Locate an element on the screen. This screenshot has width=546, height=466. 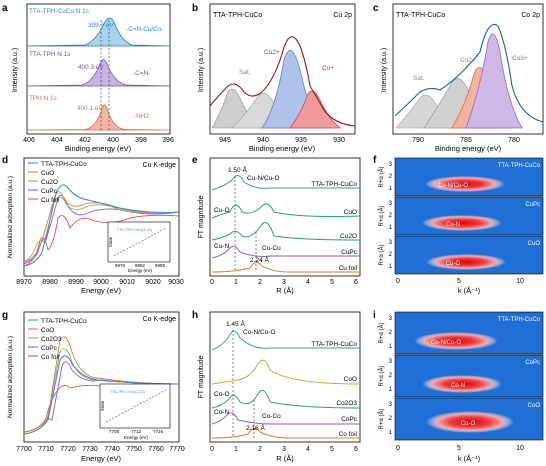
panel-f-ytick-3-2: 2 is located at coordinates (391, 255).